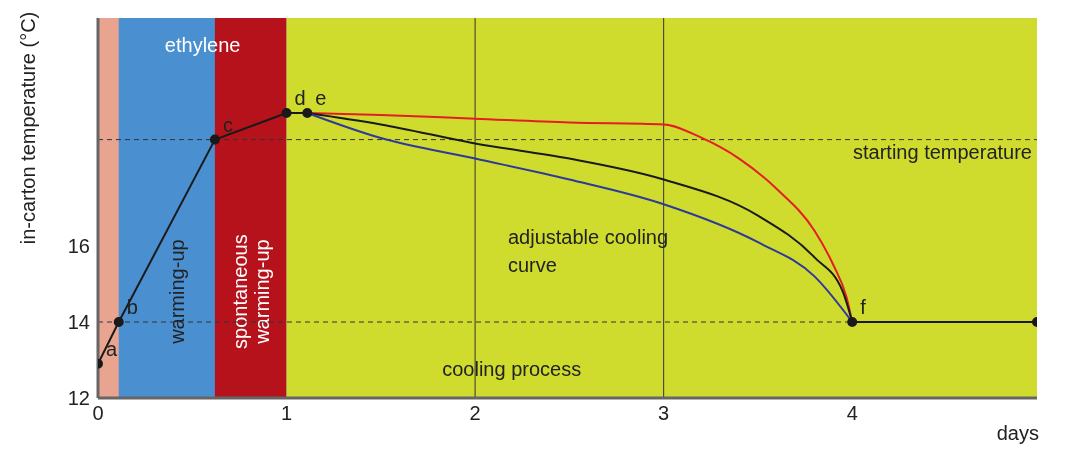  I want to click on band-label: spontaneous warming-up, so click(250, 291).